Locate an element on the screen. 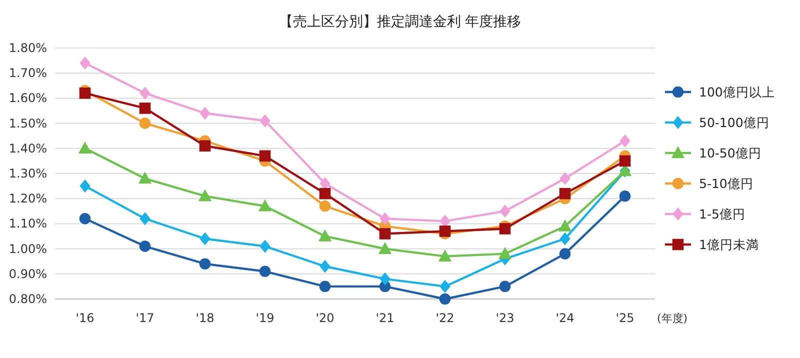  y-tick-label: 1.60% is located at coordinates (27, 98).